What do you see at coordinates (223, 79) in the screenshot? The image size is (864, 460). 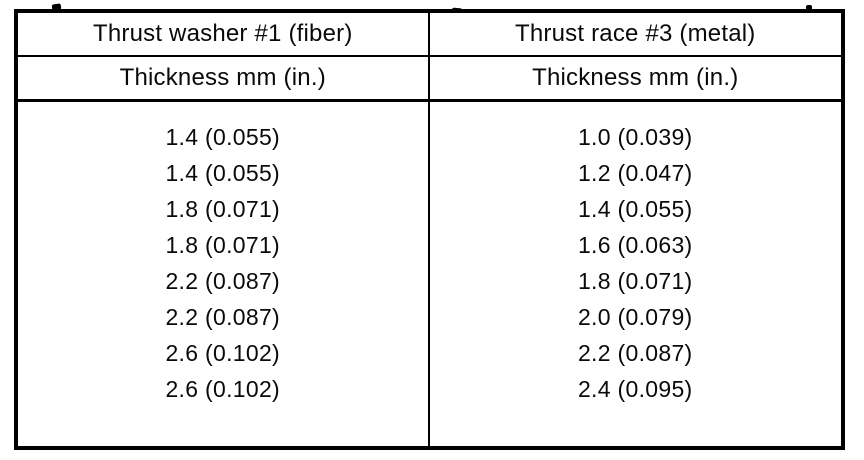 I see `column-subheader-thrust-washer: Thickness mm (in.)` at bounding box center [223, 79].